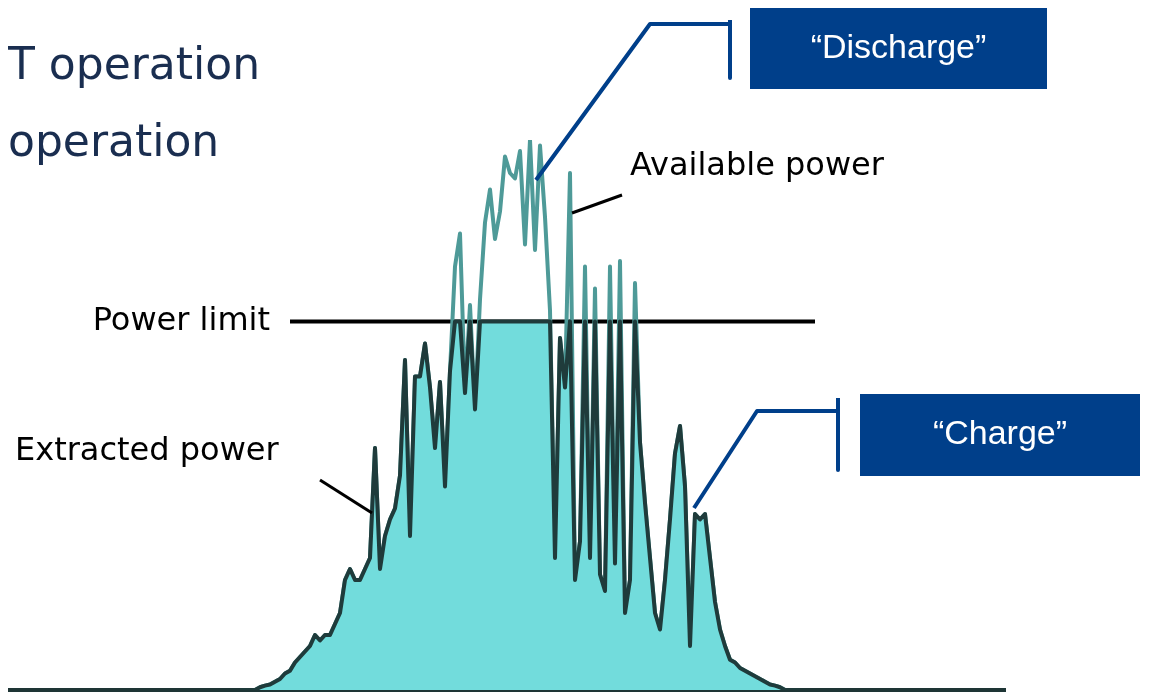 The image size is (1156, 694). I want to click on ref-line-label: Power limit, so click(181, 318).